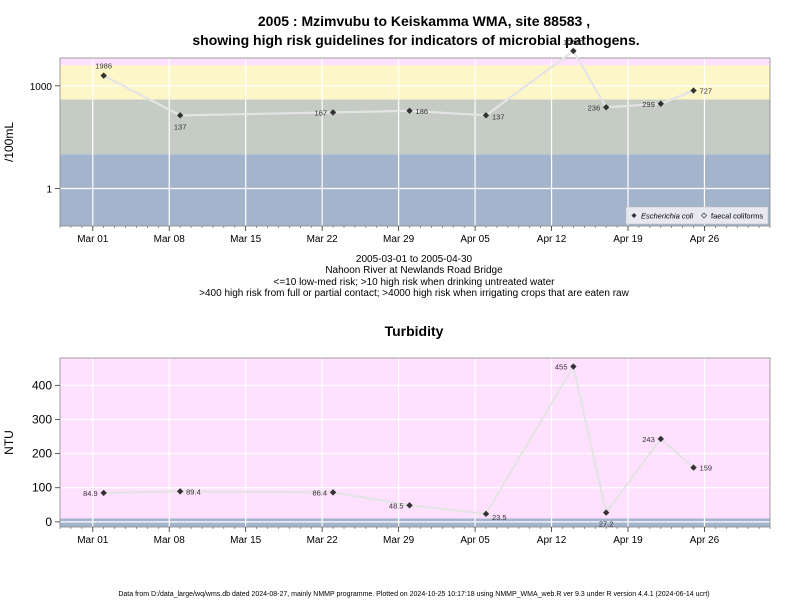  I want to click on legend-box, so click(697, 215).